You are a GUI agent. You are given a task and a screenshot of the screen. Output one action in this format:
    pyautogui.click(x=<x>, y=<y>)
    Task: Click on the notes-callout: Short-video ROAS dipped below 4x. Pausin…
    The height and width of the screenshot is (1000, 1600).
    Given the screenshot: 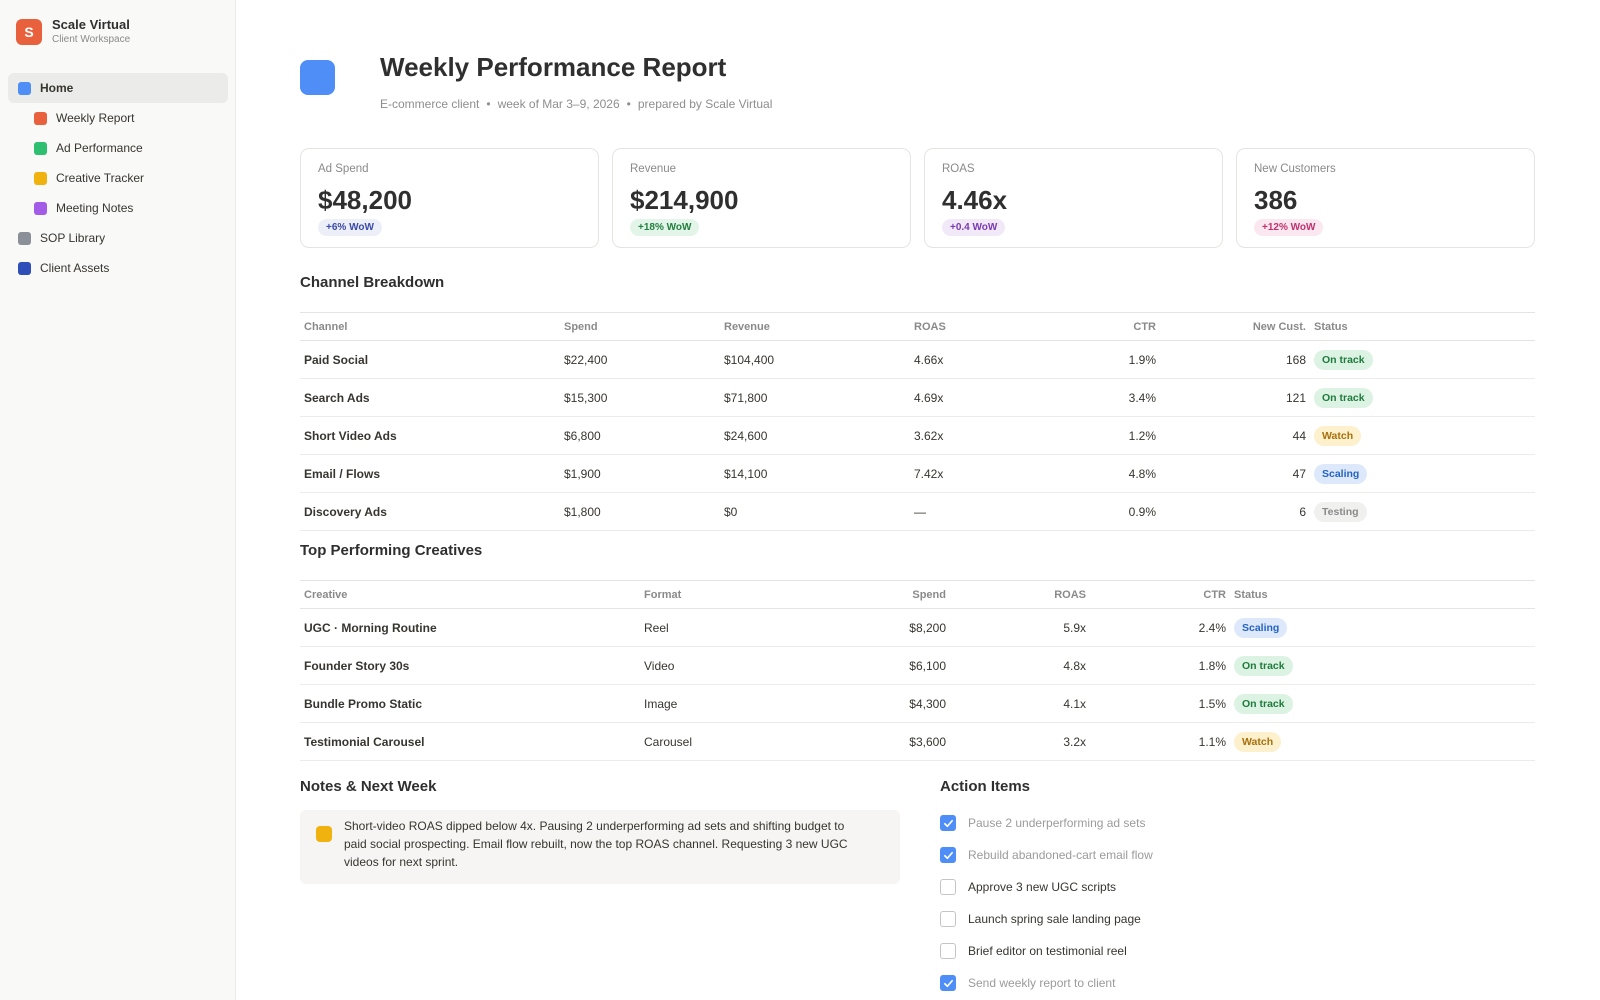 What is the action you would take?
    pyautogui.click(x=600, y=847)
    